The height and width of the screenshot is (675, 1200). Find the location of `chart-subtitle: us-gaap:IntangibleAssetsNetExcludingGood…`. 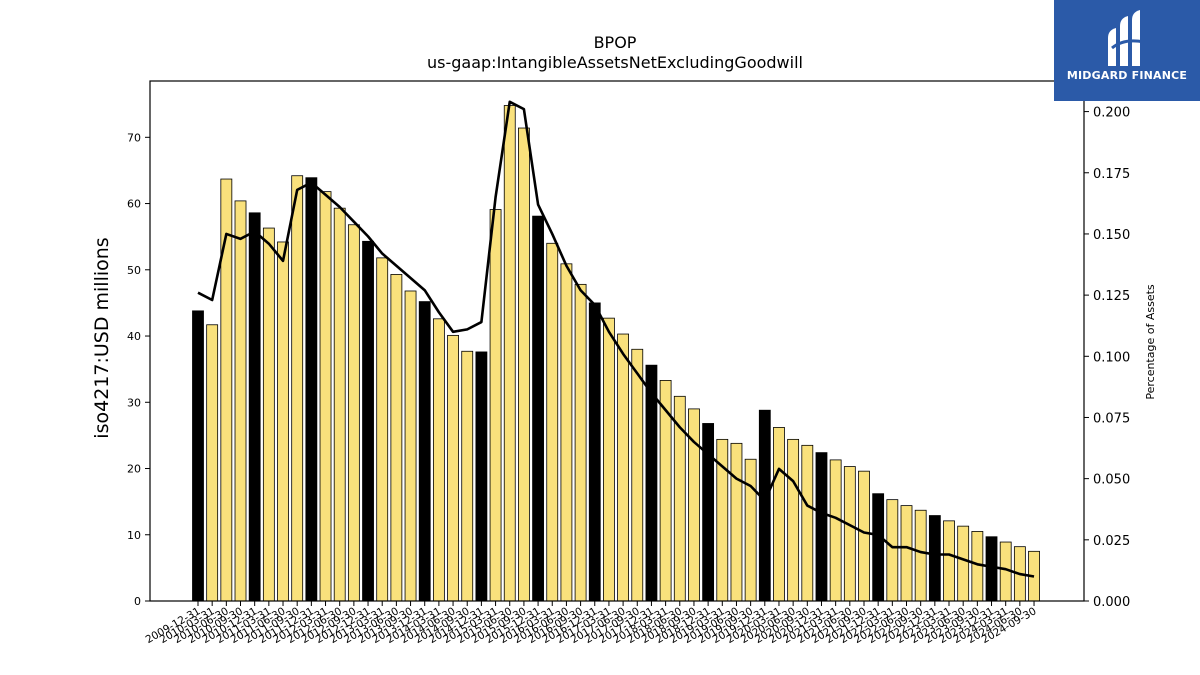

chart-subtitle: us-gaap:IntangibleAssetsNetExcludingGood… is located at coordinates (615, 62).